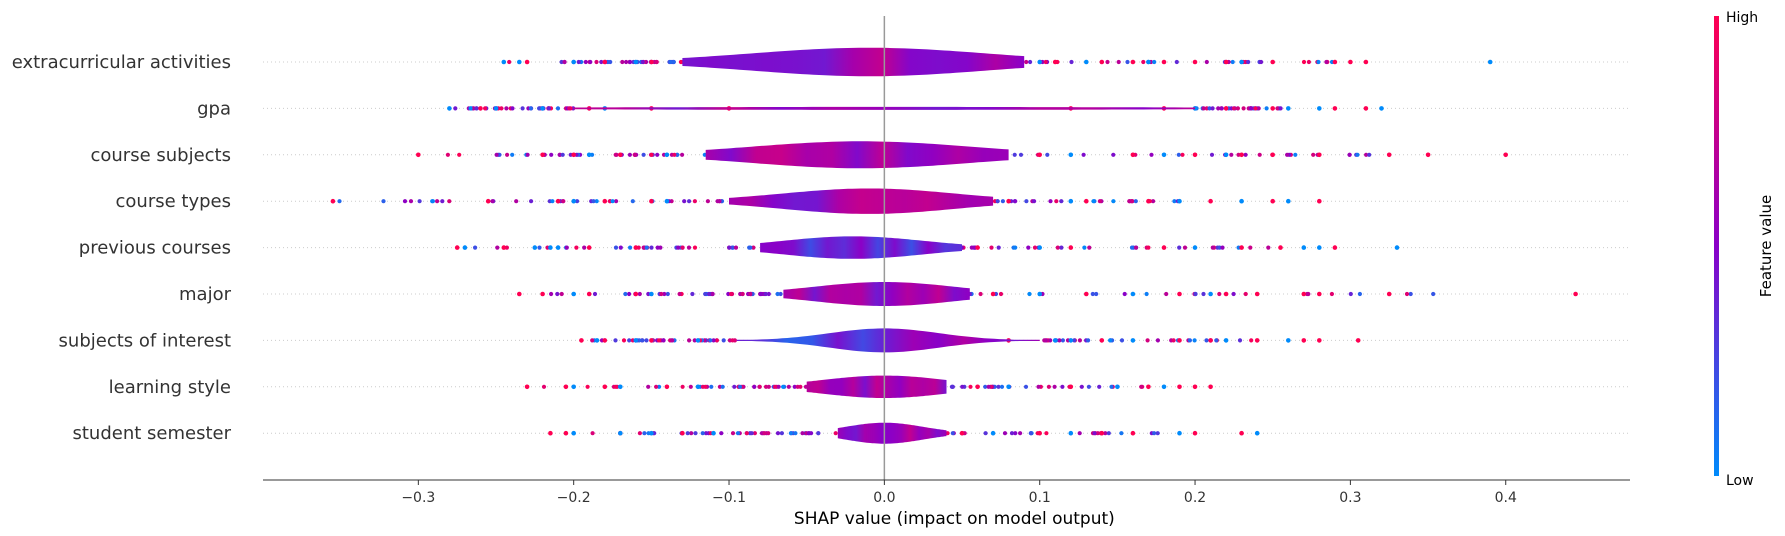 The height and width of the screenshot is (536, 1785). What do you see at coordinates (1716, 246) in the screenshot?
I see `colorbar-gradient` at bounding box center [1716, 246].